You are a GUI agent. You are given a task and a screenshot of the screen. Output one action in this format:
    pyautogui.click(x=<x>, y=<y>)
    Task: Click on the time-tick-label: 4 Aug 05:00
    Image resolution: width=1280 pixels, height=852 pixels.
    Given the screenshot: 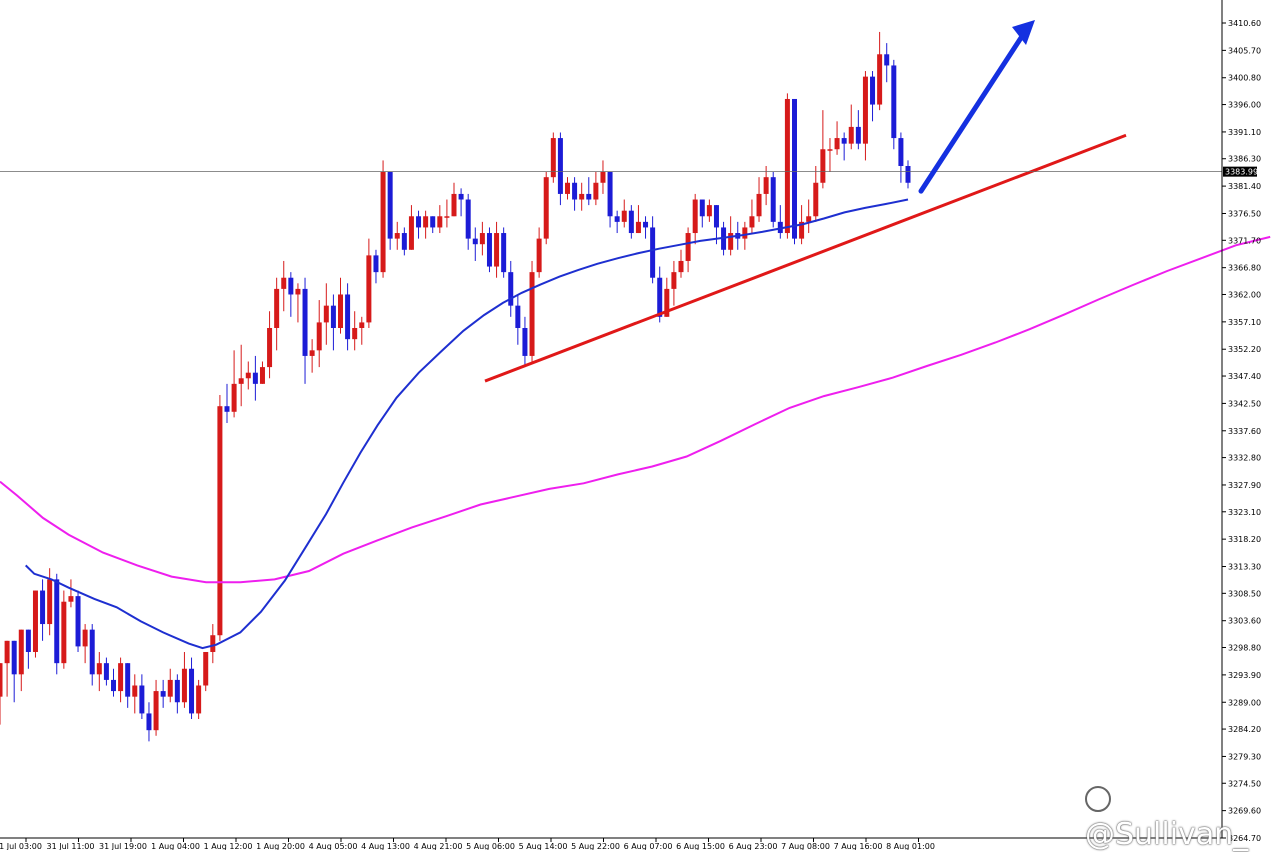 What is the action you would take?
    pyautogui.click(x=333, y=846)
    